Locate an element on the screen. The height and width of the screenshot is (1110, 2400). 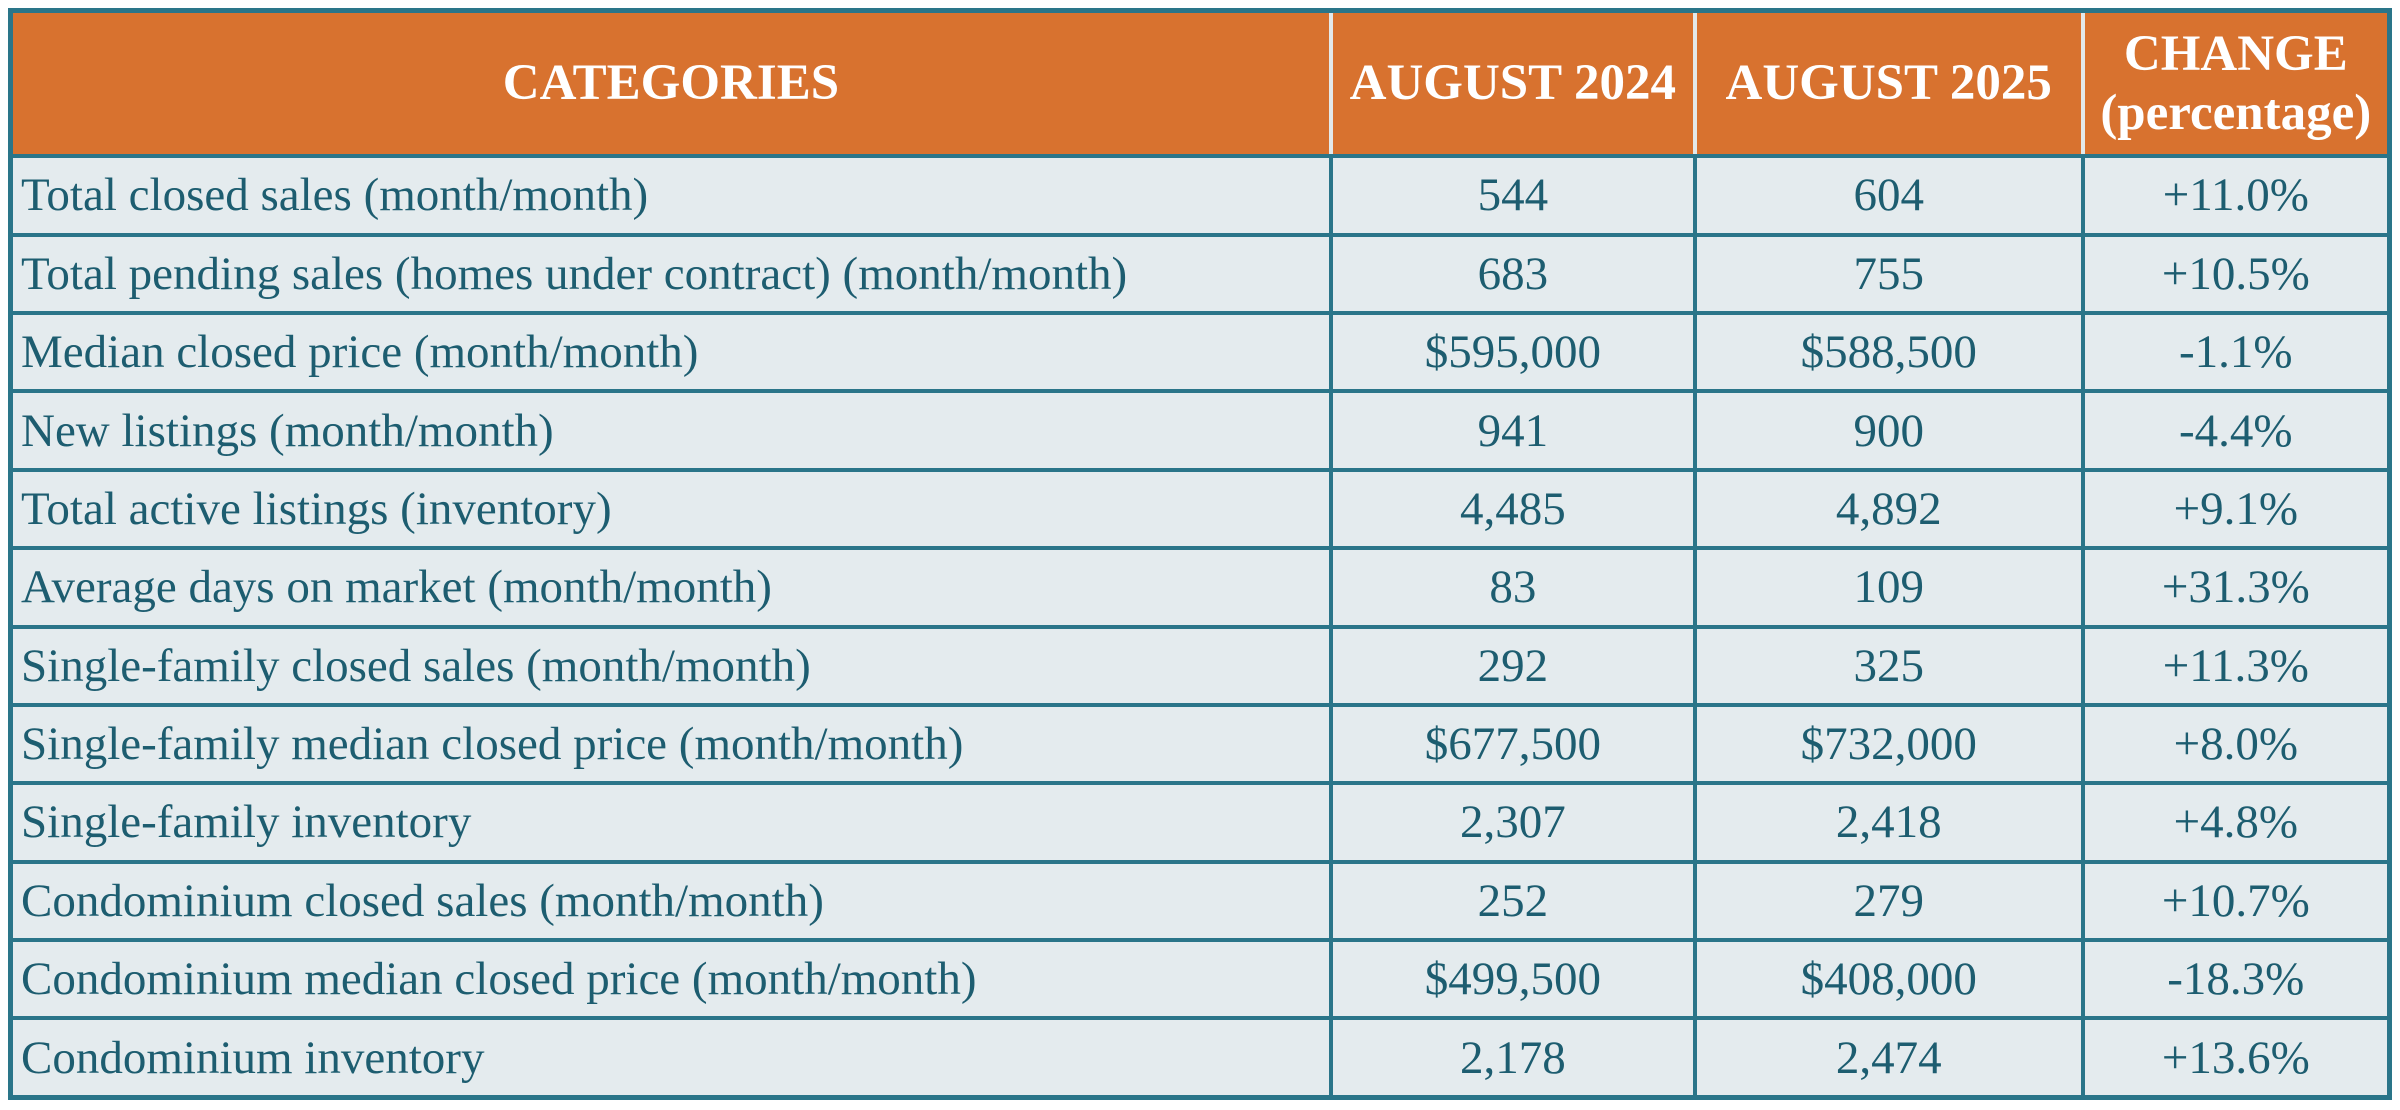
category-cell: Single-family closed sales (month/month) is located at coordinates (670, 665).